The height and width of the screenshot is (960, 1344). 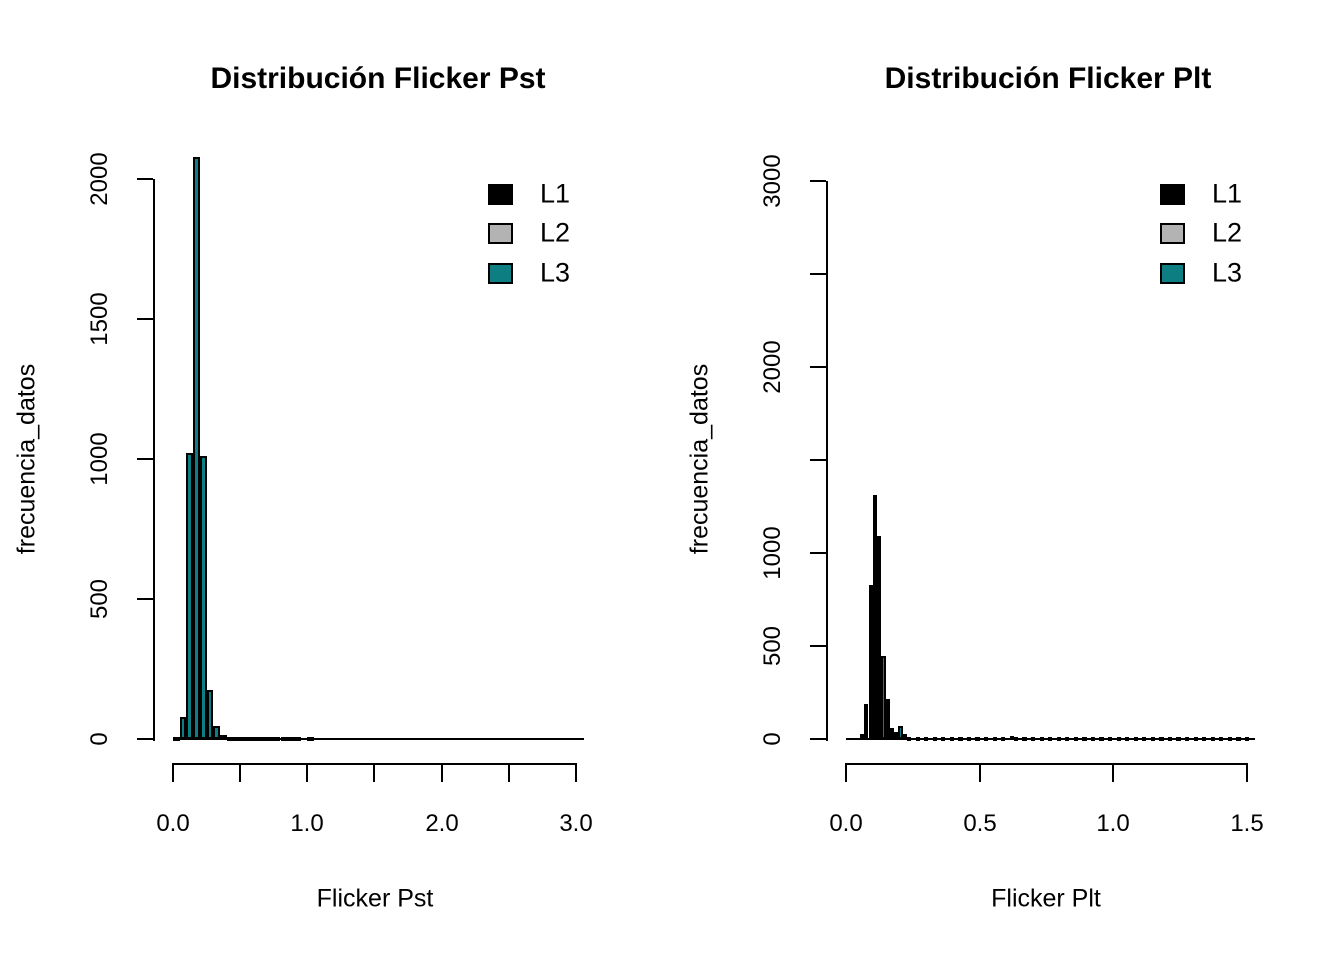 What do you see at coordinates (442, 823) in the screenshot?
I see `x-axis-tick-label: 2.0` at bounding box center [442, 823].